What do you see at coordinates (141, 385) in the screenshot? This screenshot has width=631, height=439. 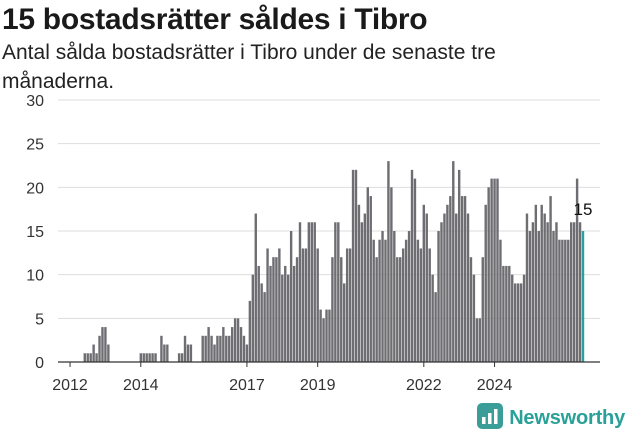 I see `x-tick-label: 2014` at bounding box center [141, 385].